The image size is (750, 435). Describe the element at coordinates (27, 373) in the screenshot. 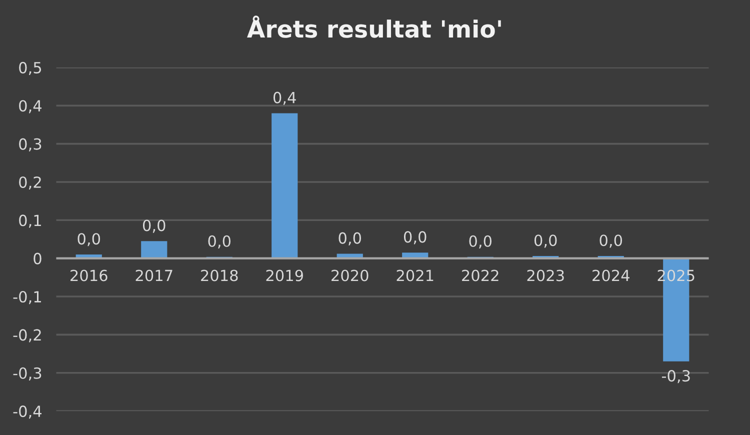

I see `y-tick-label: -0,3` at that location.